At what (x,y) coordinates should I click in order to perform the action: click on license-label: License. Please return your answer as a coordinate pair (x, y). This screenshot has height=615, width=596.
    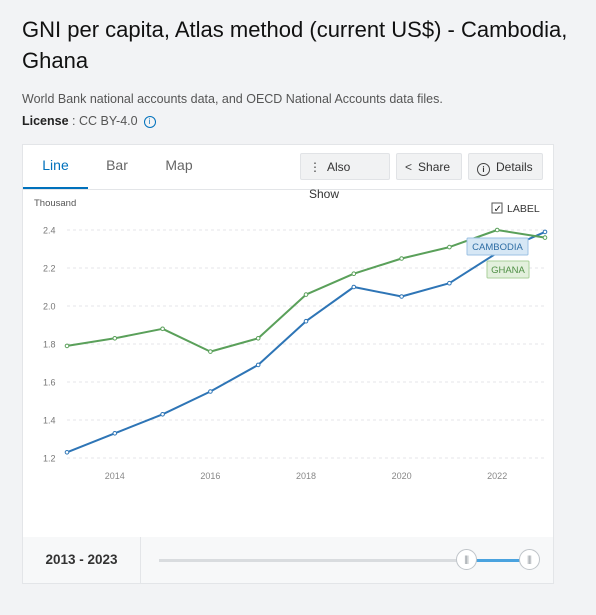
    Looking at the image, I should click on (45, 121).